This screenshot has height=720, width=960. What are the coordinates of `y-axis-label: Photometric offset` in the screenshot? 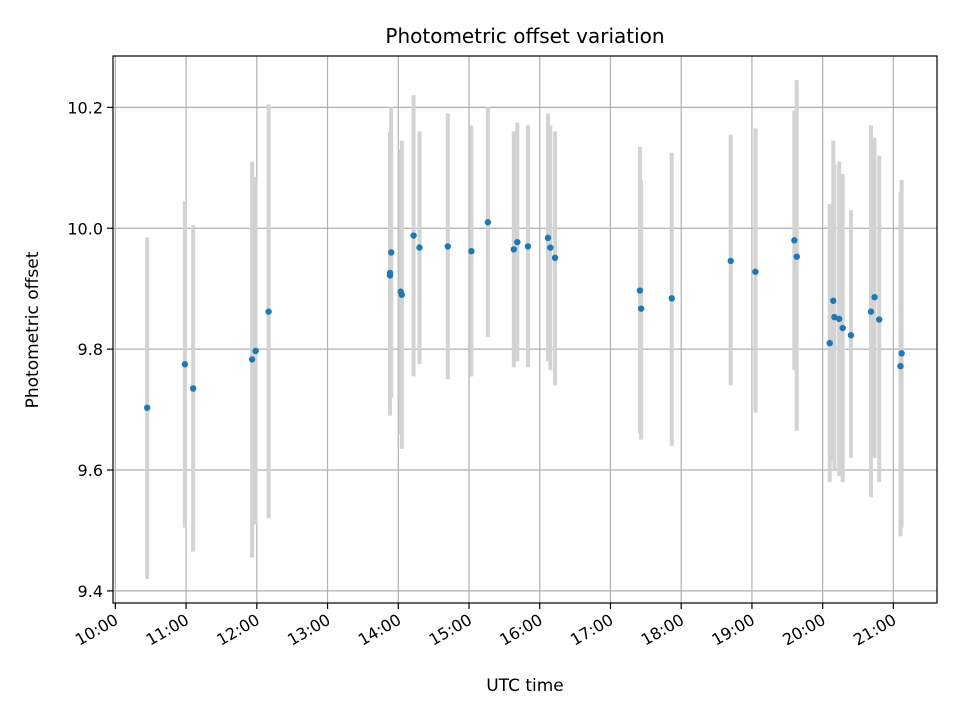 It's located at (33, 329).